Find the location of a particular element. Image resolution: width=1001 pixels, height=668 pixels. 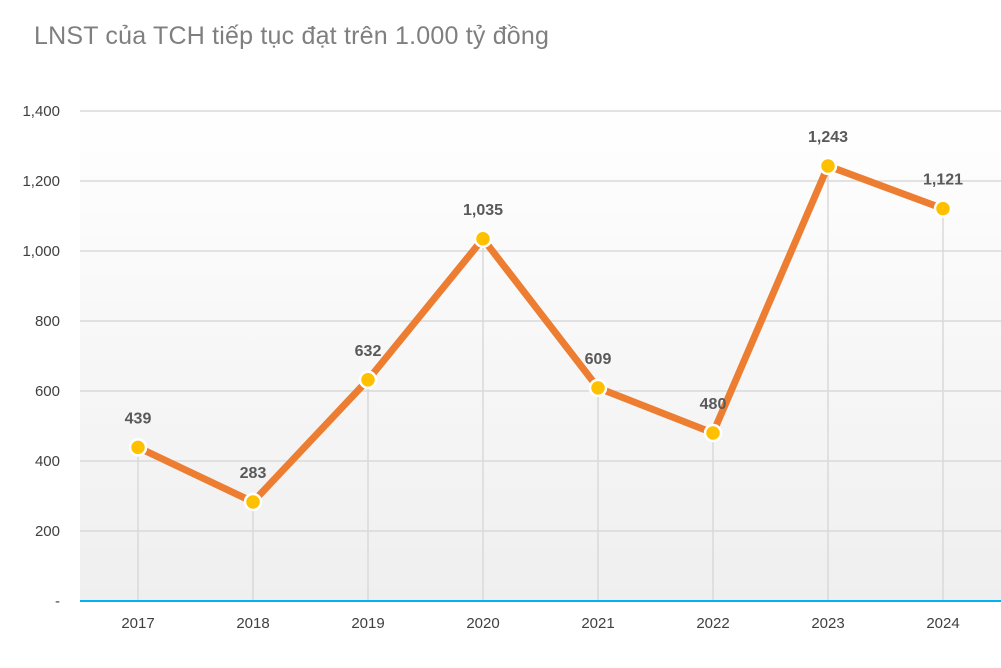

y-tick-label: 1,000 is located at coordinates (41, 251).